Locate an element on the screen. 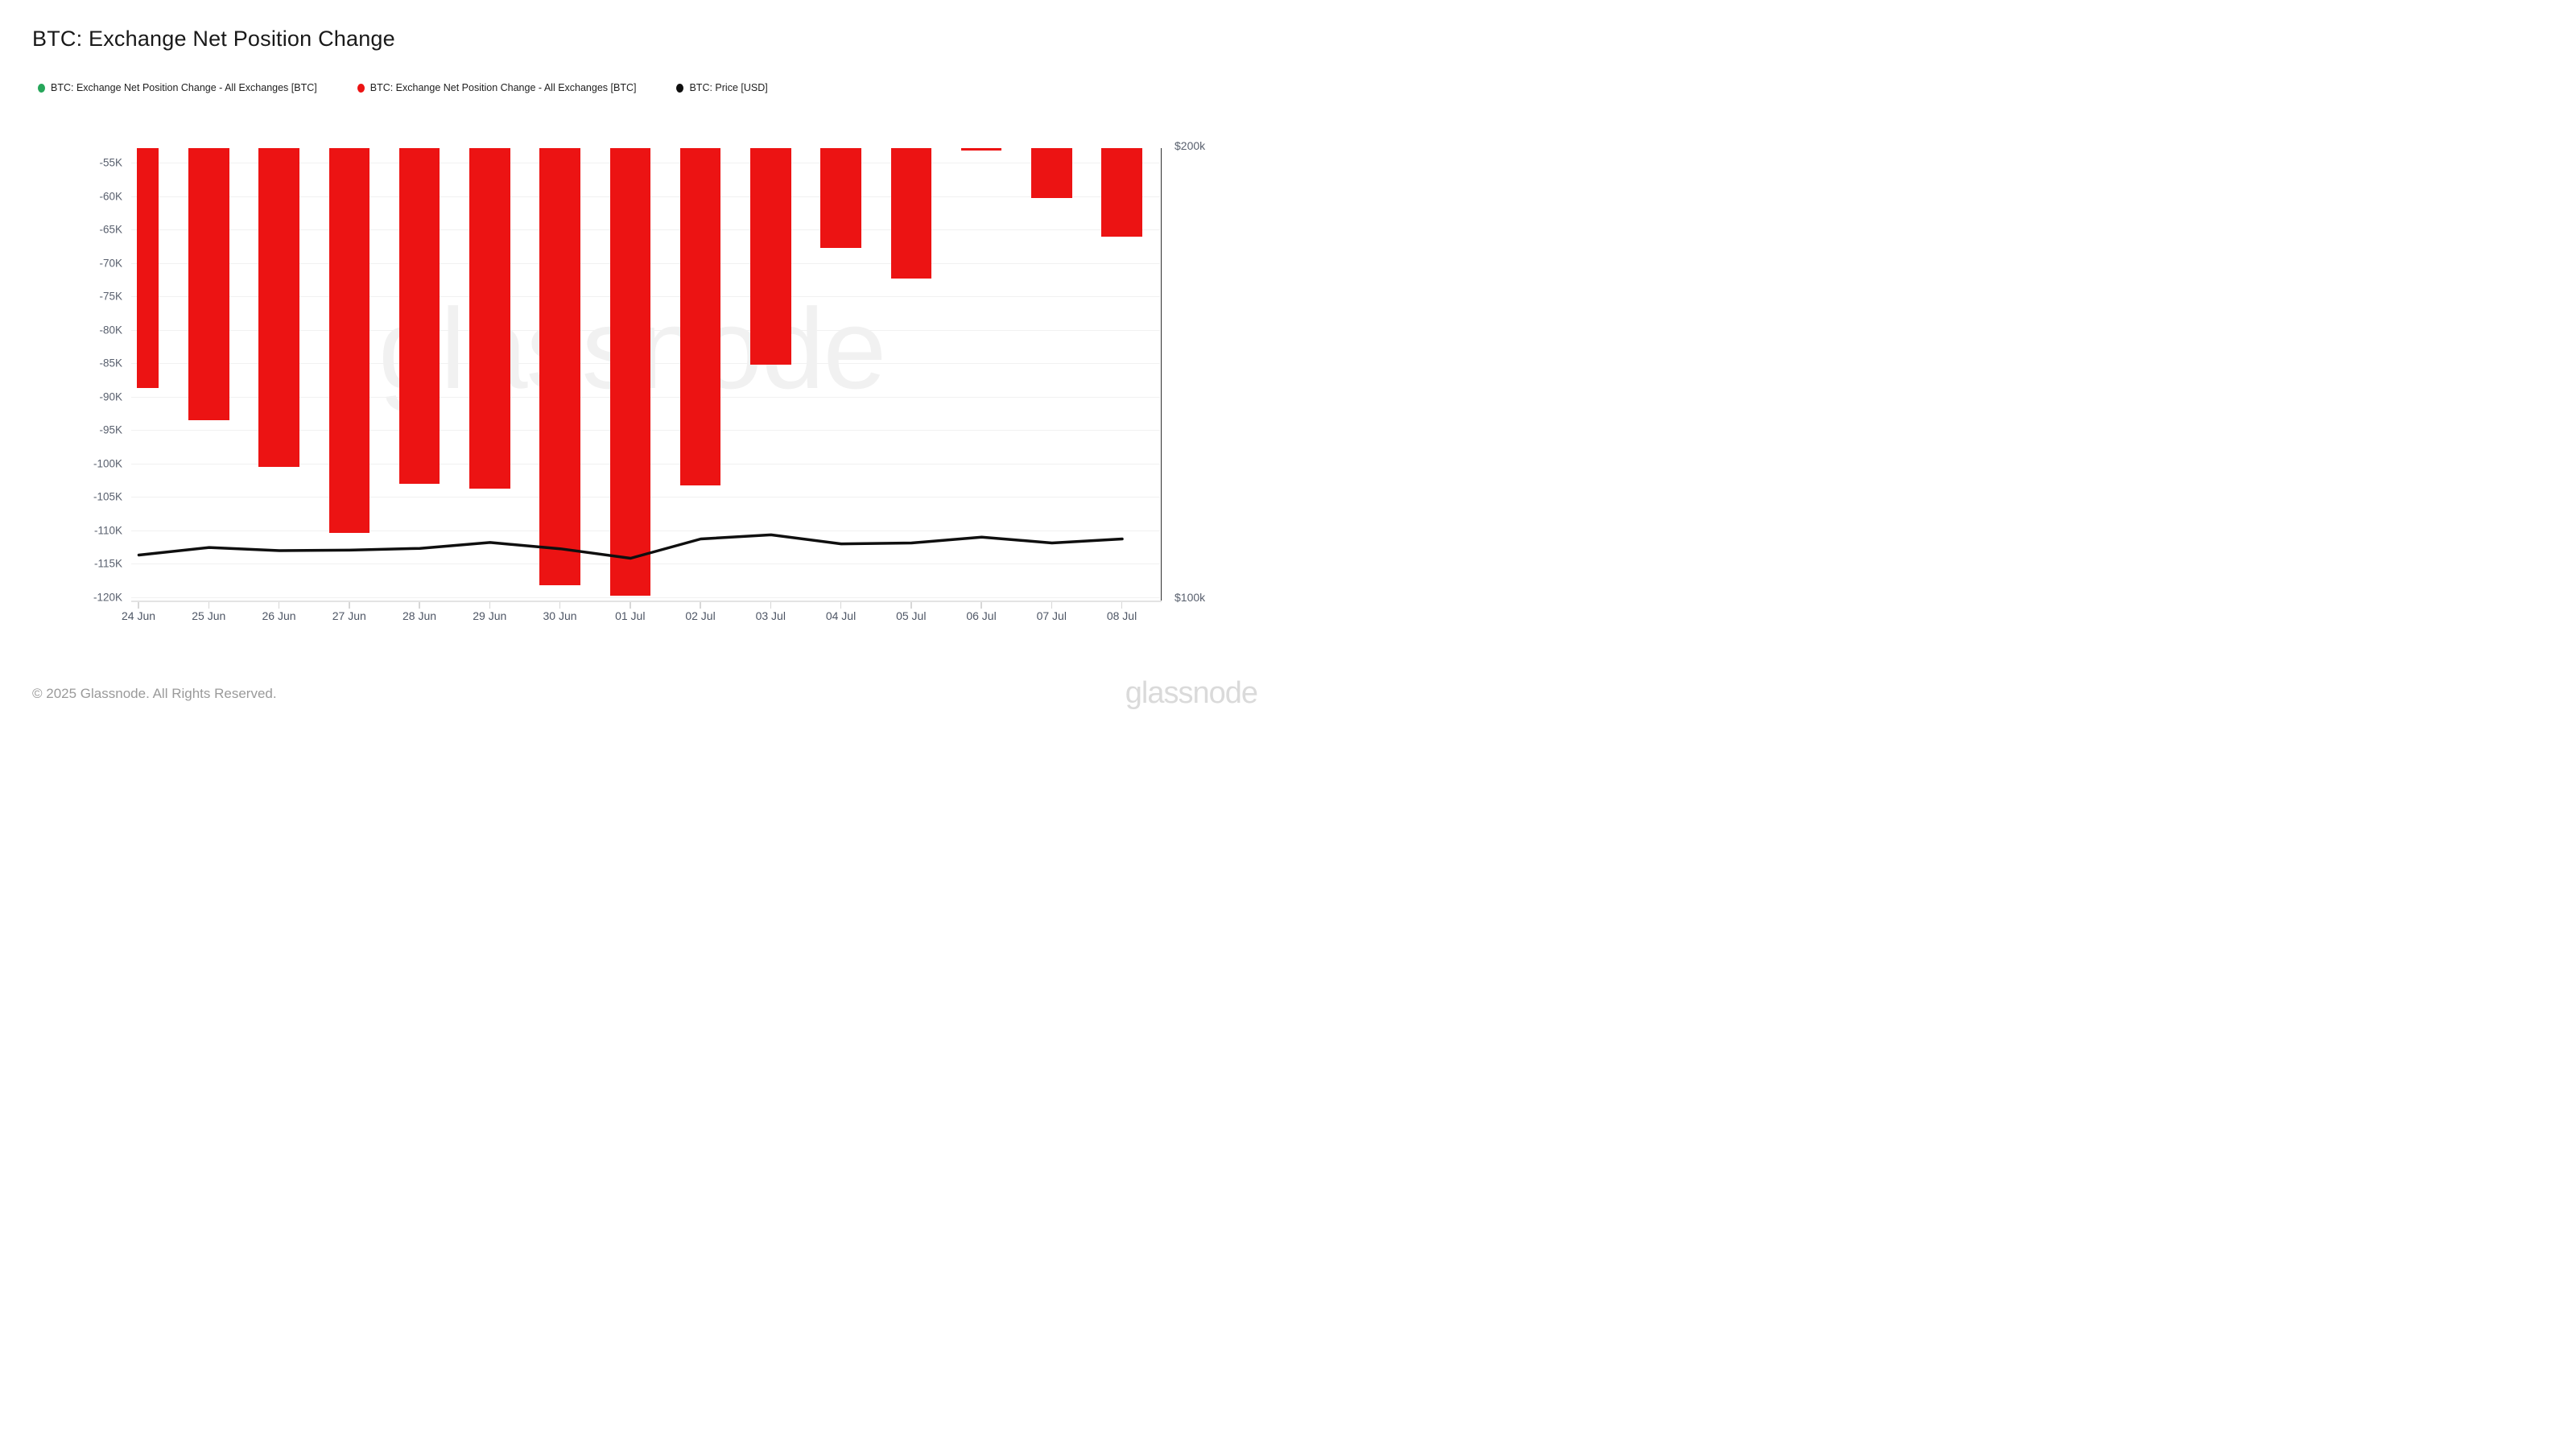 This screenshot has height=1449, width=2576. y-axis-label: -95K is located at coordinates (111, 429).